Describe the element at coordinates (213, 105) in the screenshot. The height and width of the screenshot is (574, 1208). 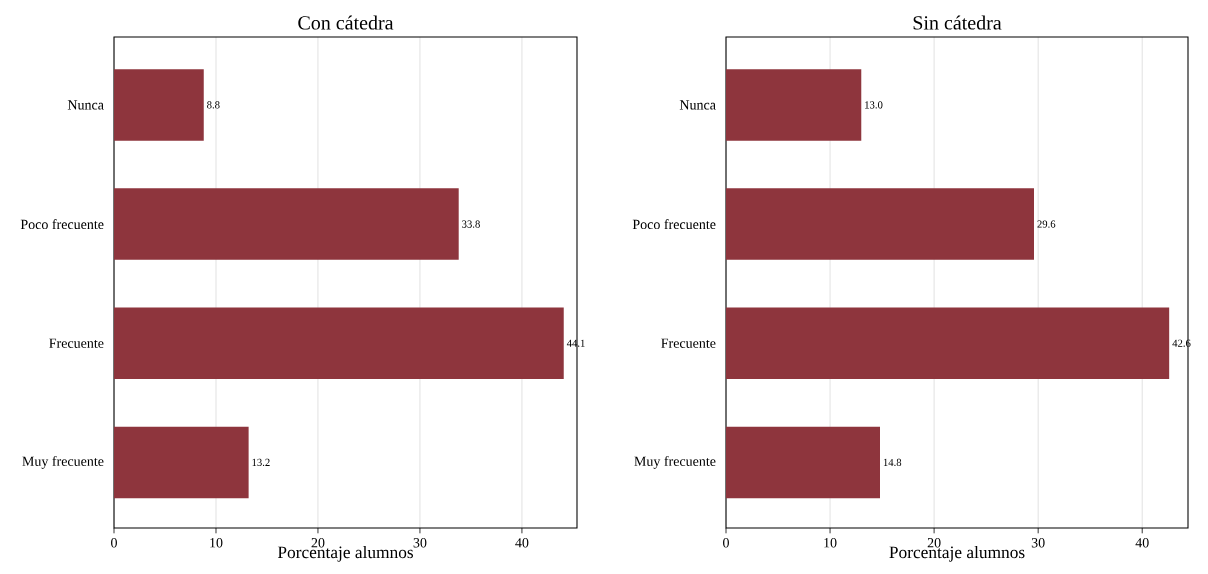
I see `data-label: 8.8` at that location.